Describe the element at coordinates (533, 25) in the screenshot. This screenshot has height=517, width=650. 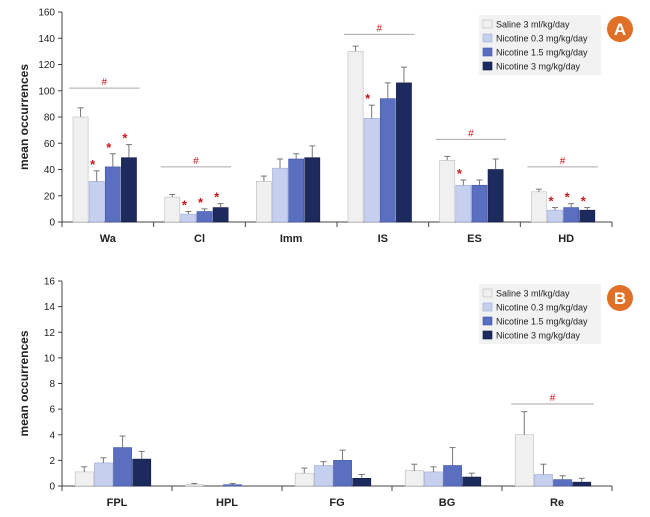
I see `legend-label: Saline 3 ml/kg/day` at that location.